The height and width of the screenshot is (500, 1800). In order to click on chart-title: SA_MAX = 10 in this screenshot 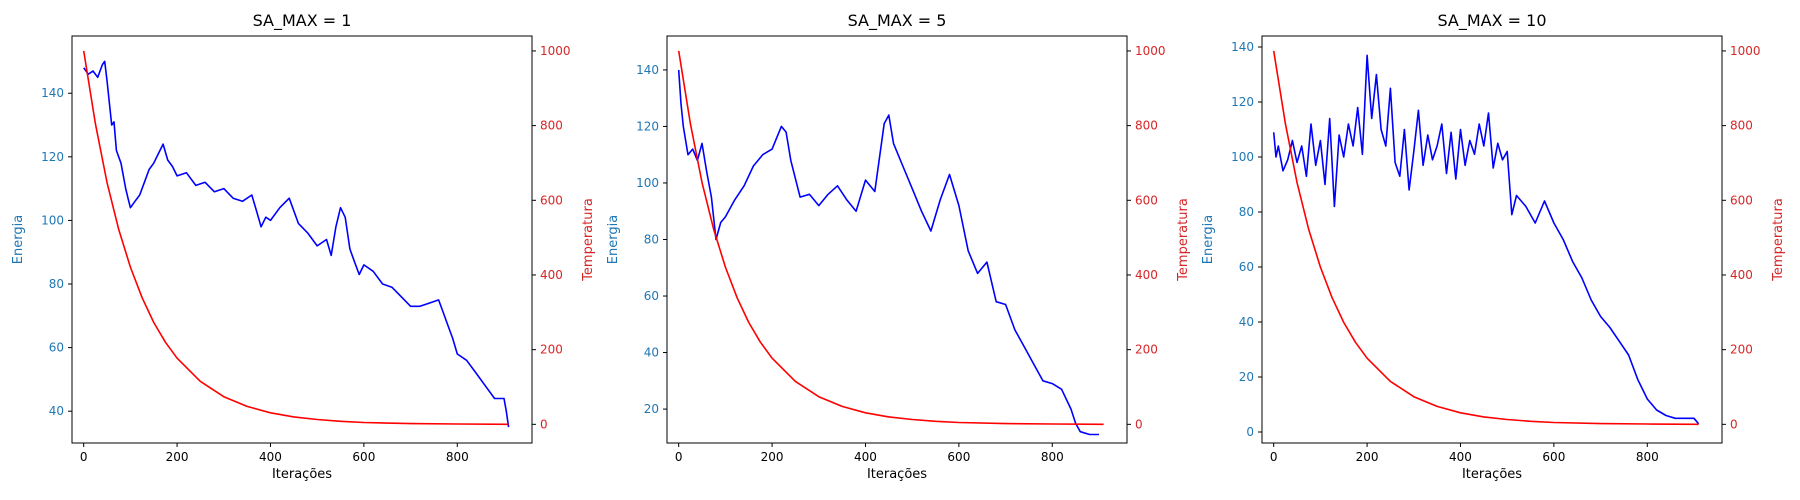, I will do `click(1491, 21)`.